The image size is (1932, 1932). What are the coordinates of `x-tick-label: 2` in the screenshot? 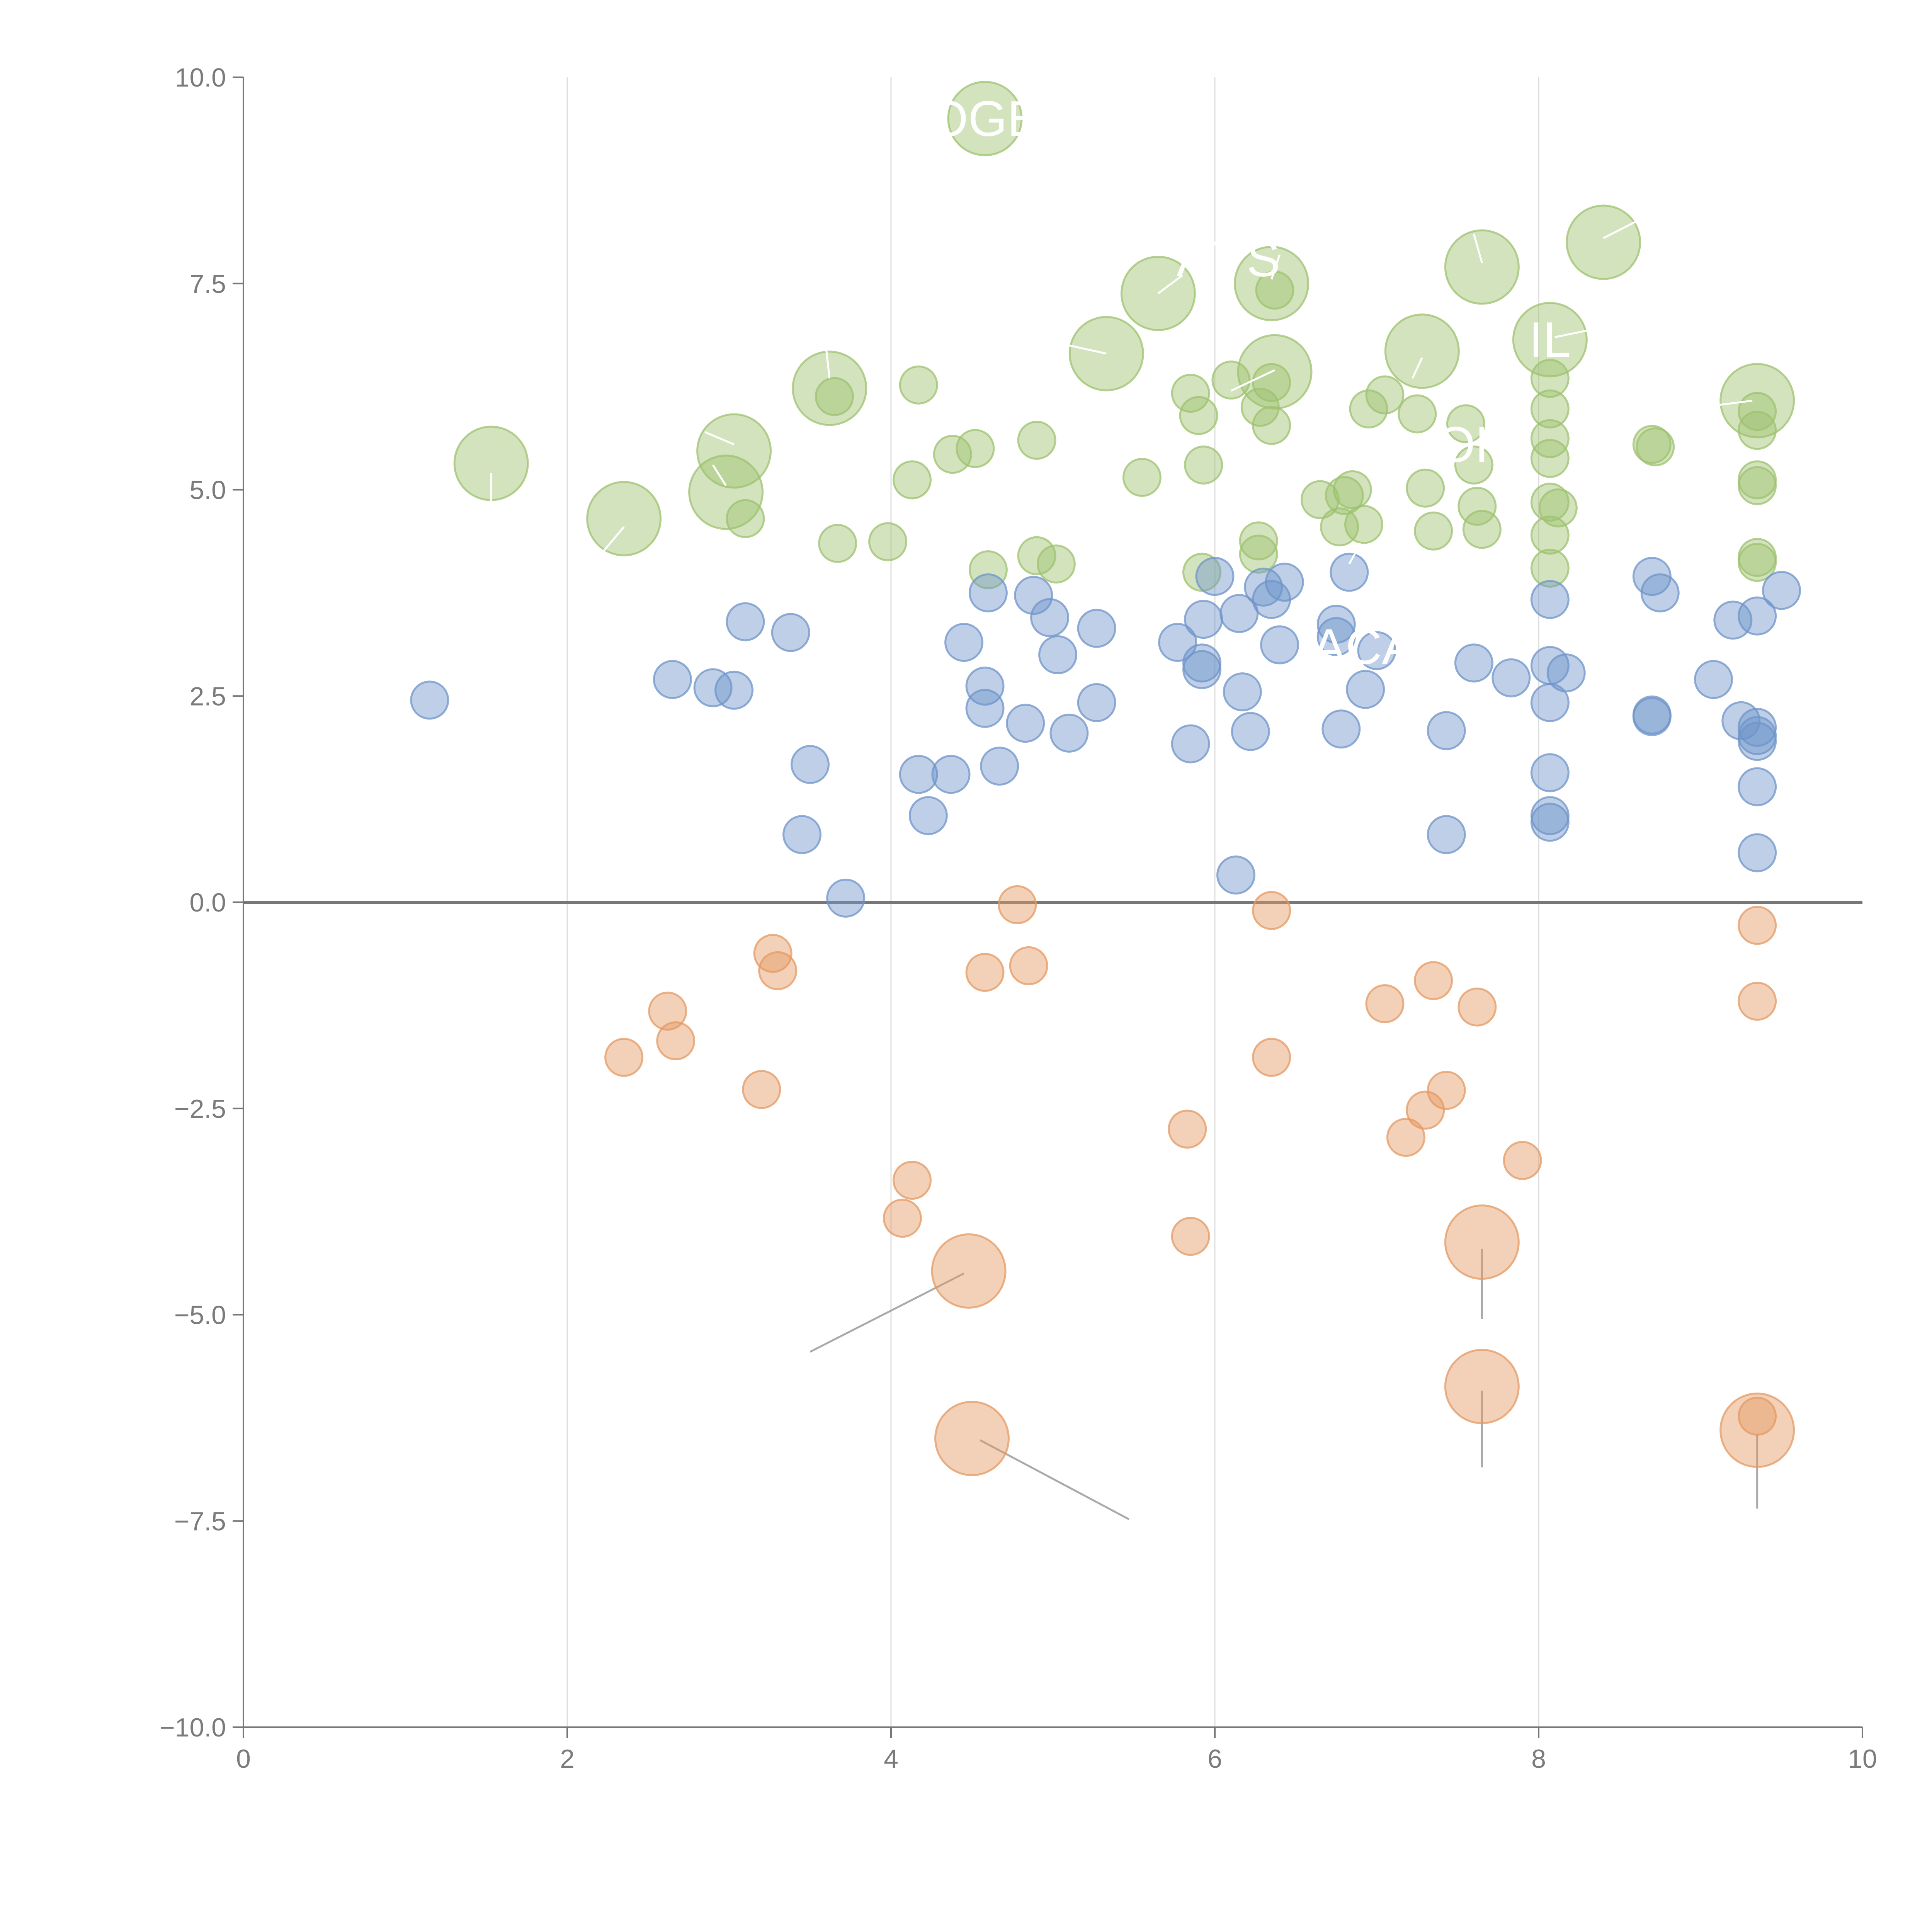 It's located at (567, 1759).